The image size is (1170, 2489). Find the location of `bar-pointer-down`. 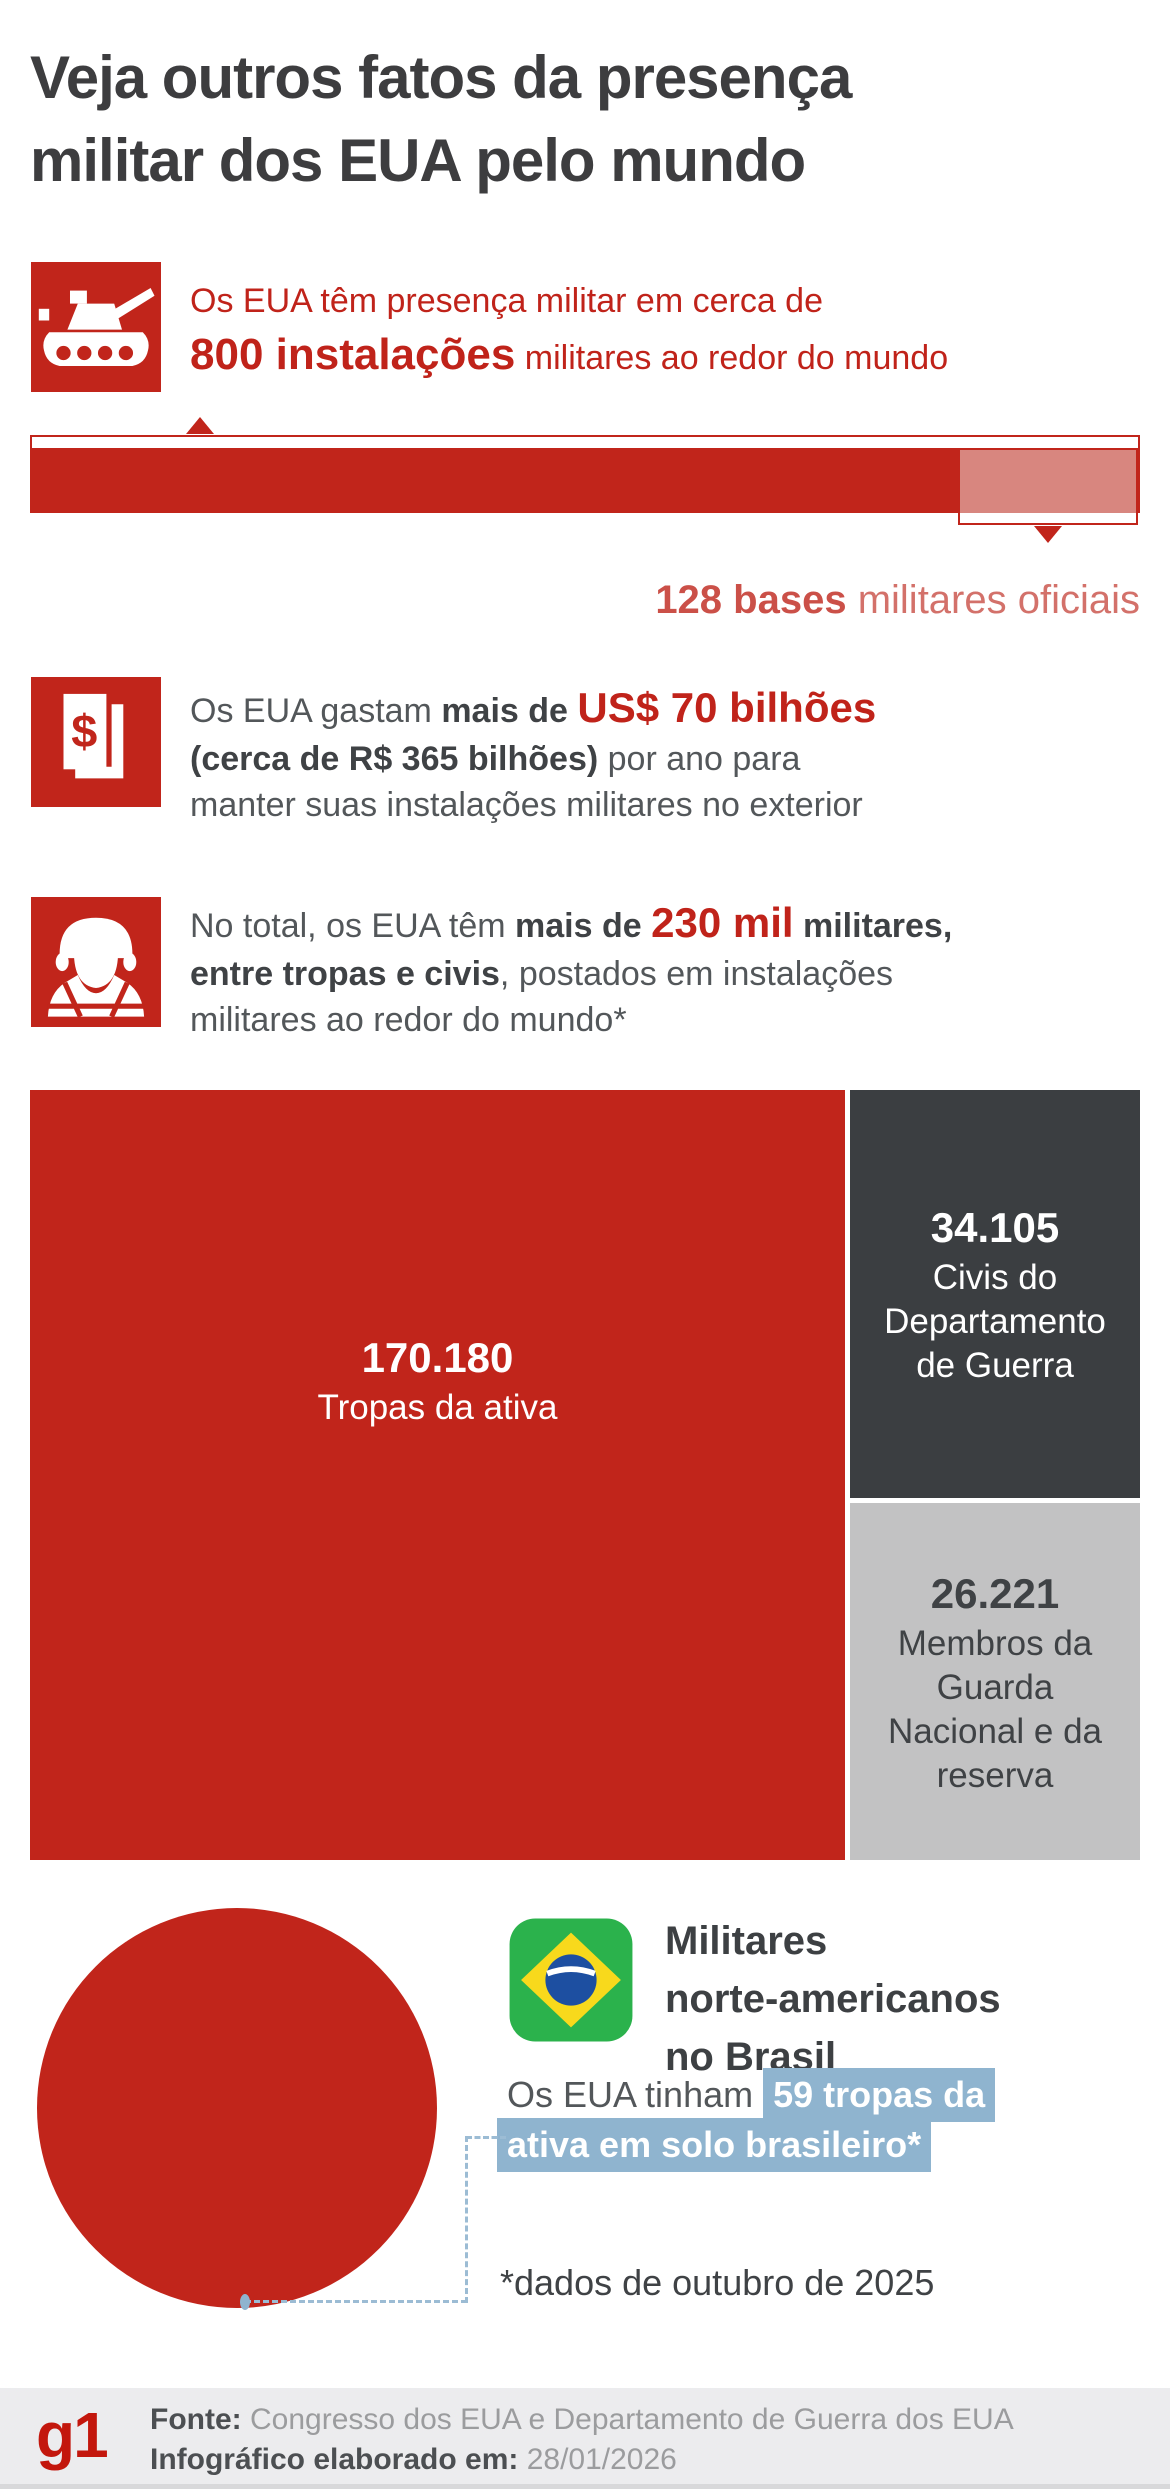

bar-pointer-down is located at coordinates (1048, 534).